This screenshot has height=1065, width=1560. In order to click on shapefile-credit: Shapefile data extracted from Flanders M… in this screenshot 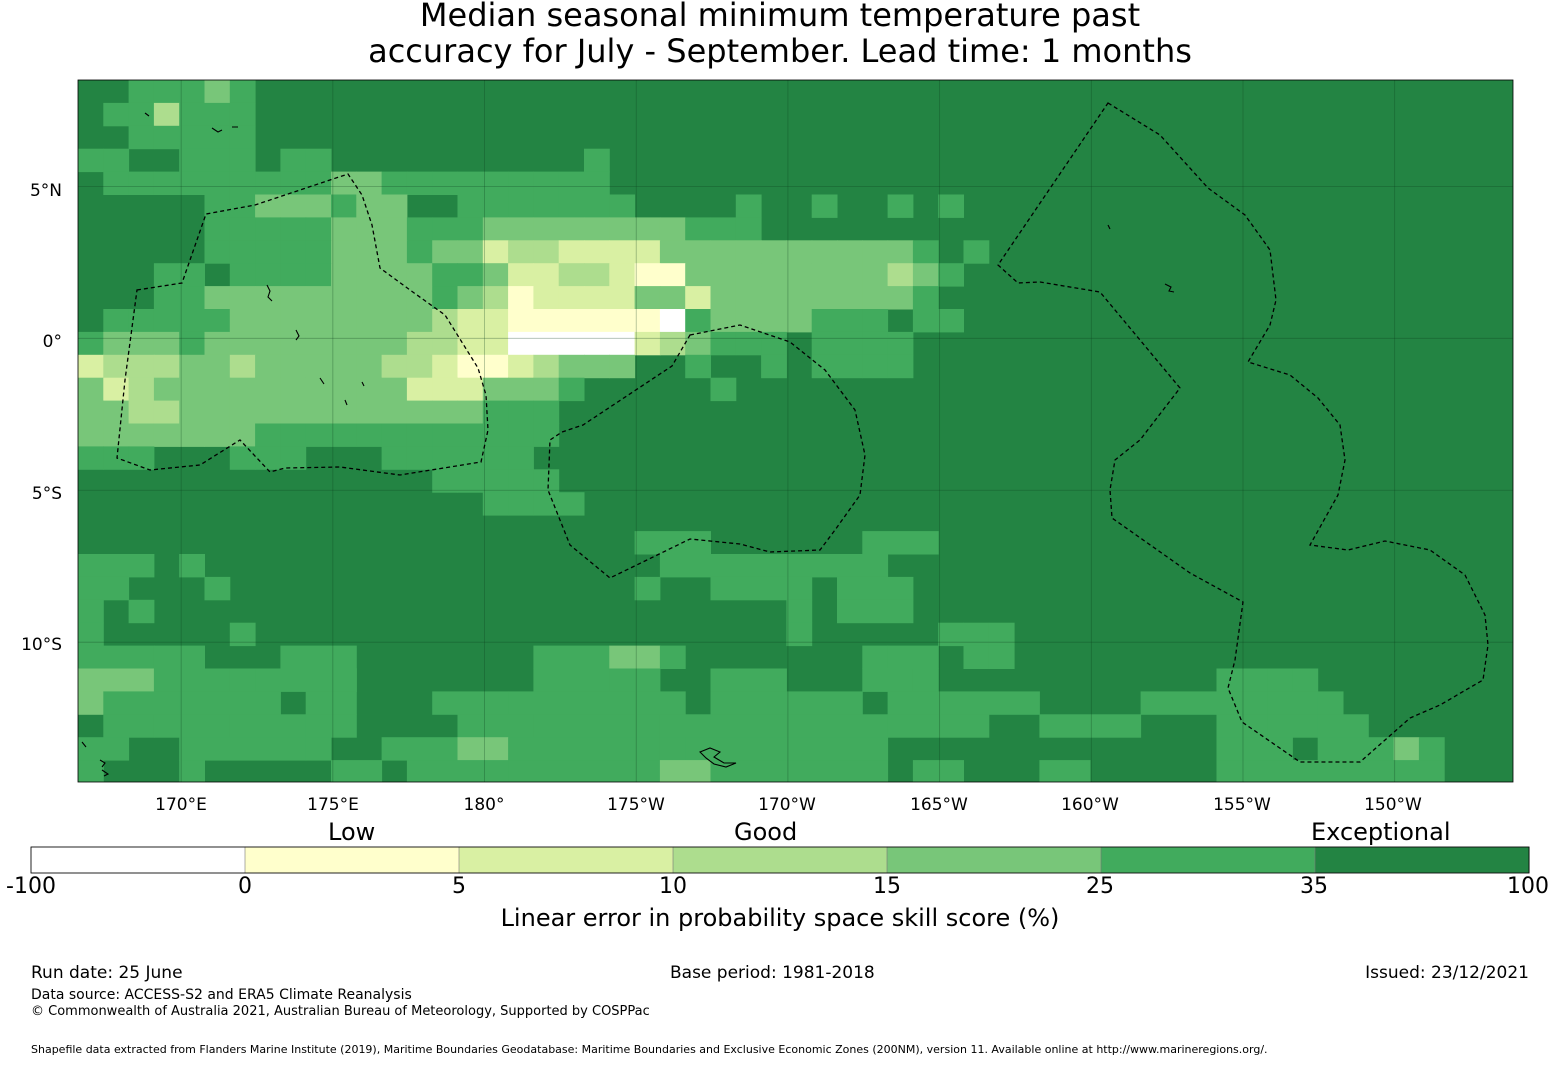, I will do `click(649, 1049)`.